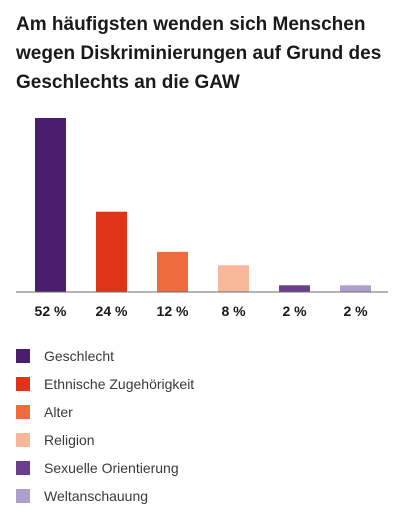 This screenshot has height=519, width=400. I want to click on legend-item: Alter, so click(105, 412).